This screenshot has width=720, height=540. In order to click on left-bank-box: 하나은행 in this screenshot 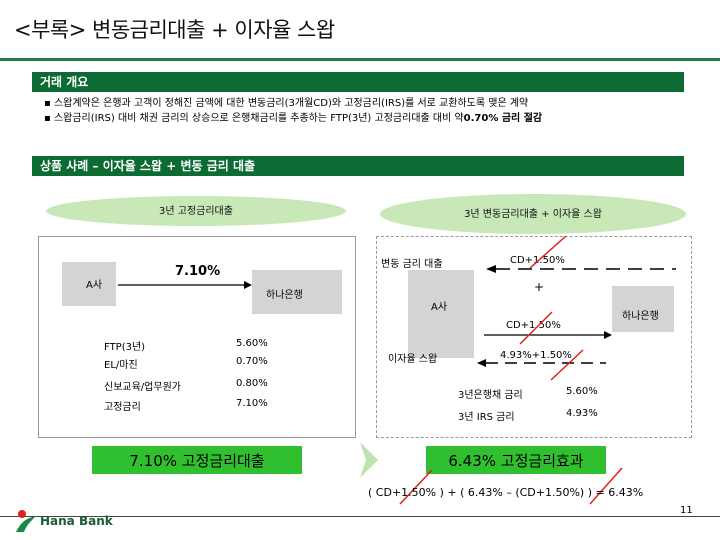, I will do `click(297, 292)`.